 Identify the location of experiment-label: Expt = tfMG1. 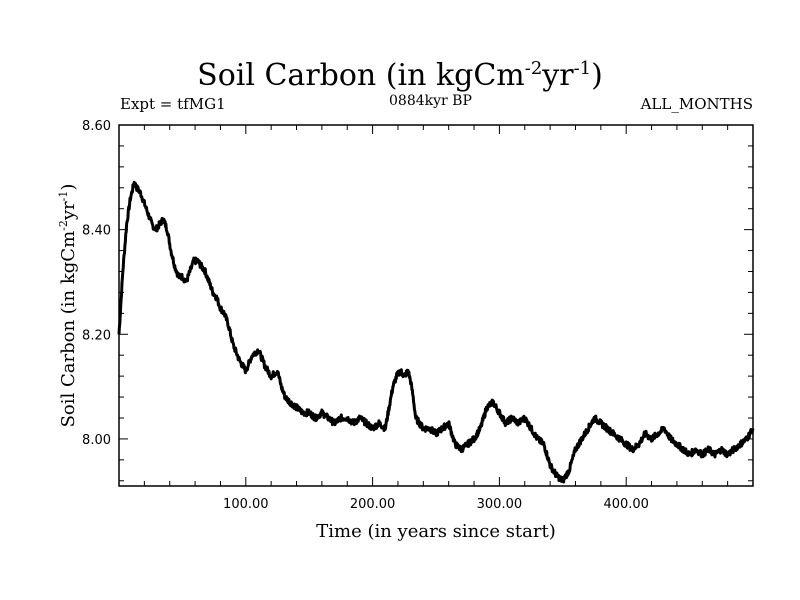
(173, 104).